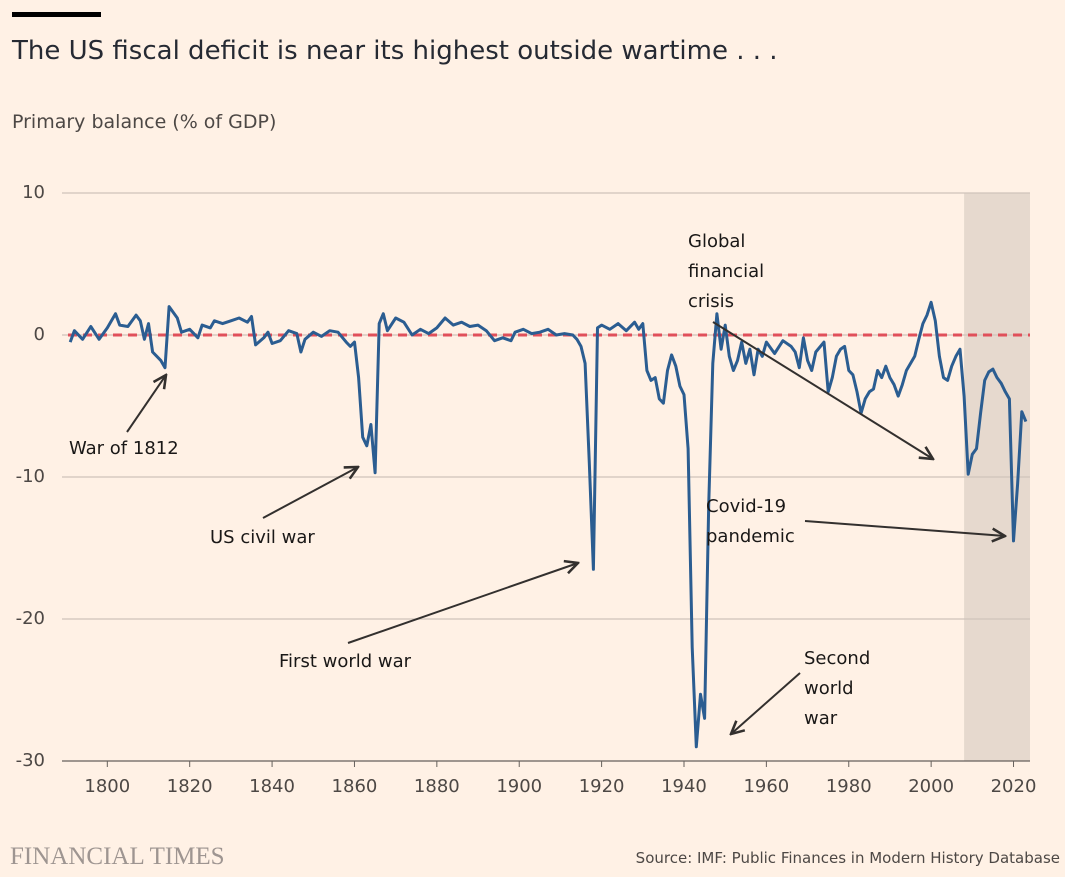 This screenshot has width=1065, height=877. I want to click on x-tick-label: 1900, so click(519, 786).